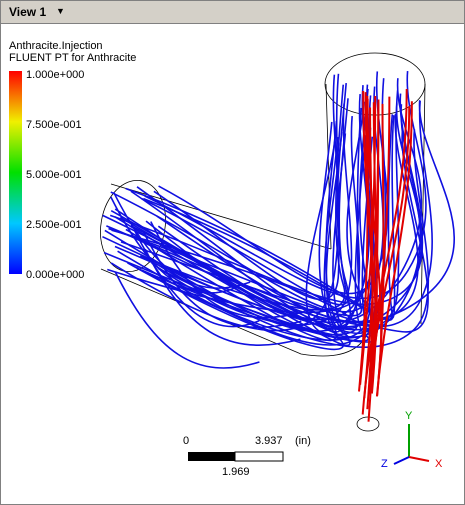  What do you see at coordinates (54, 125) in the screenshot?
I see `legend-tick-label: 7.500e-001` at bounding box center [54, 125].